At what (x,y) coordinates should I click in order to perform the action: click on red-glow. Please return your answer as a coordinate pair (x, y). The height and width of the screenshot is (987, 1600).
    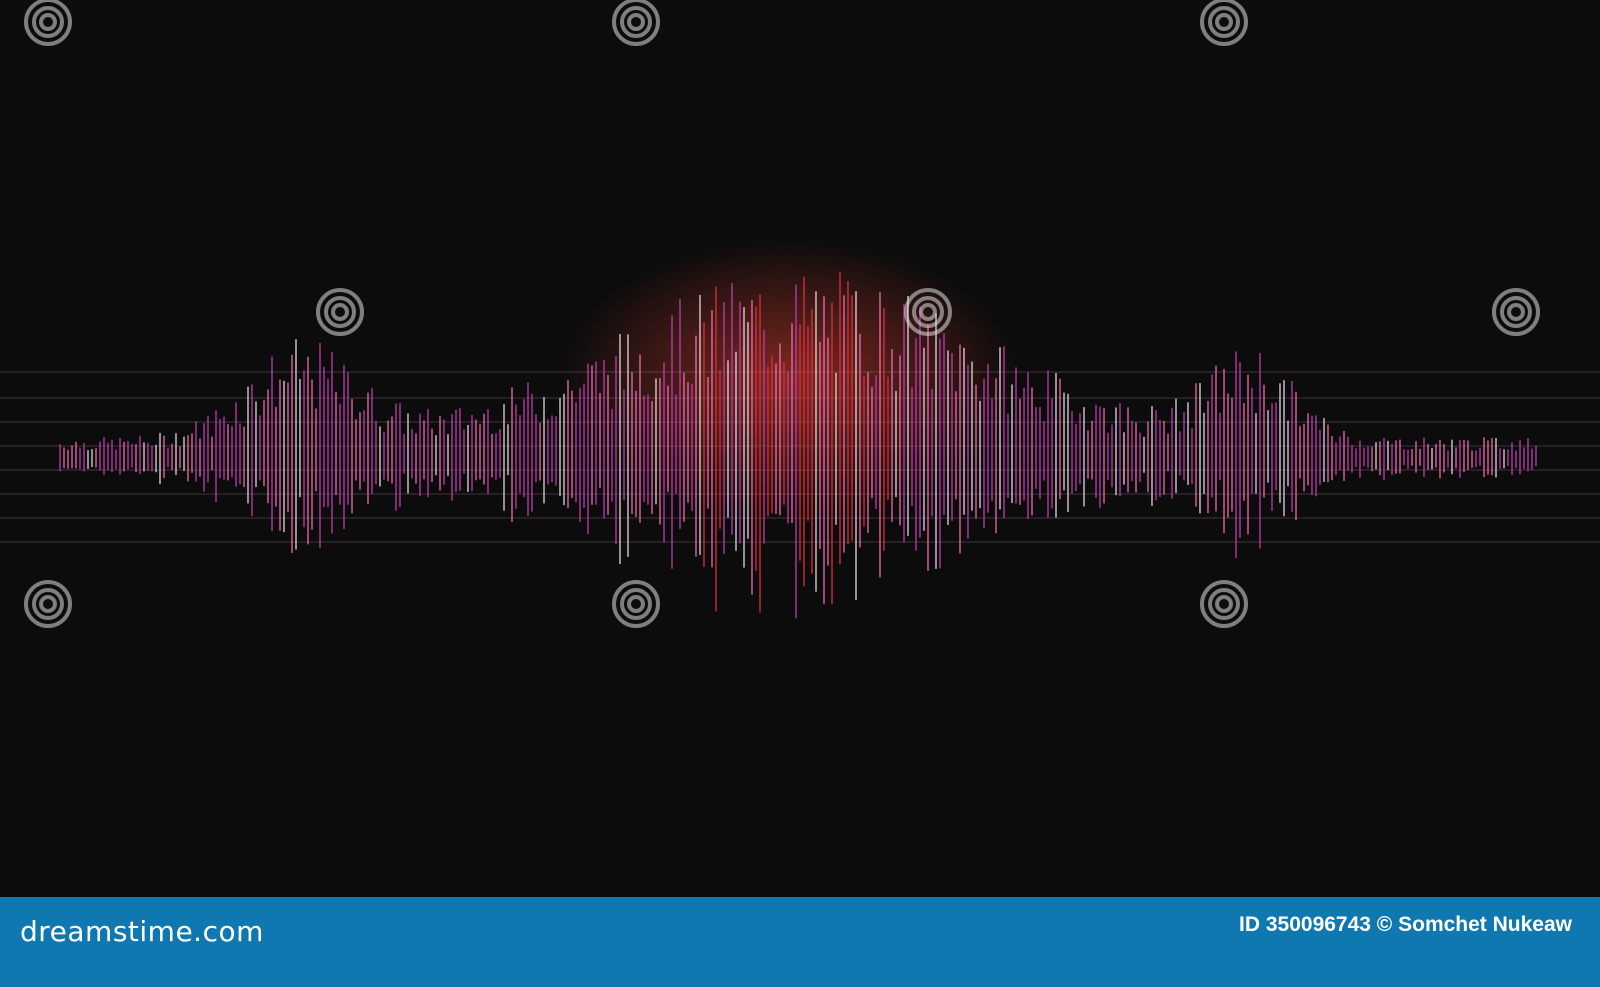
    Looking at the image, I should click on (790, 380).